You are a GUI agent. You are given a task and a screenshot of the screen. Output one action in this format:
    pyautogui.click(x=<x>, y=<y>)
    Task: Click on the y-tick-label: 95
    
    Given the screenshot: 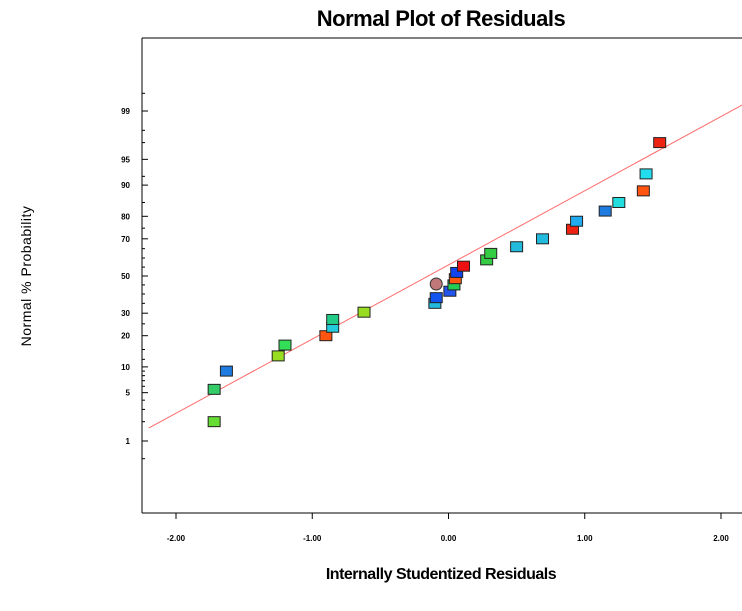 What is the action you would take?
    pyautogui.click(x=125, y=159)
    